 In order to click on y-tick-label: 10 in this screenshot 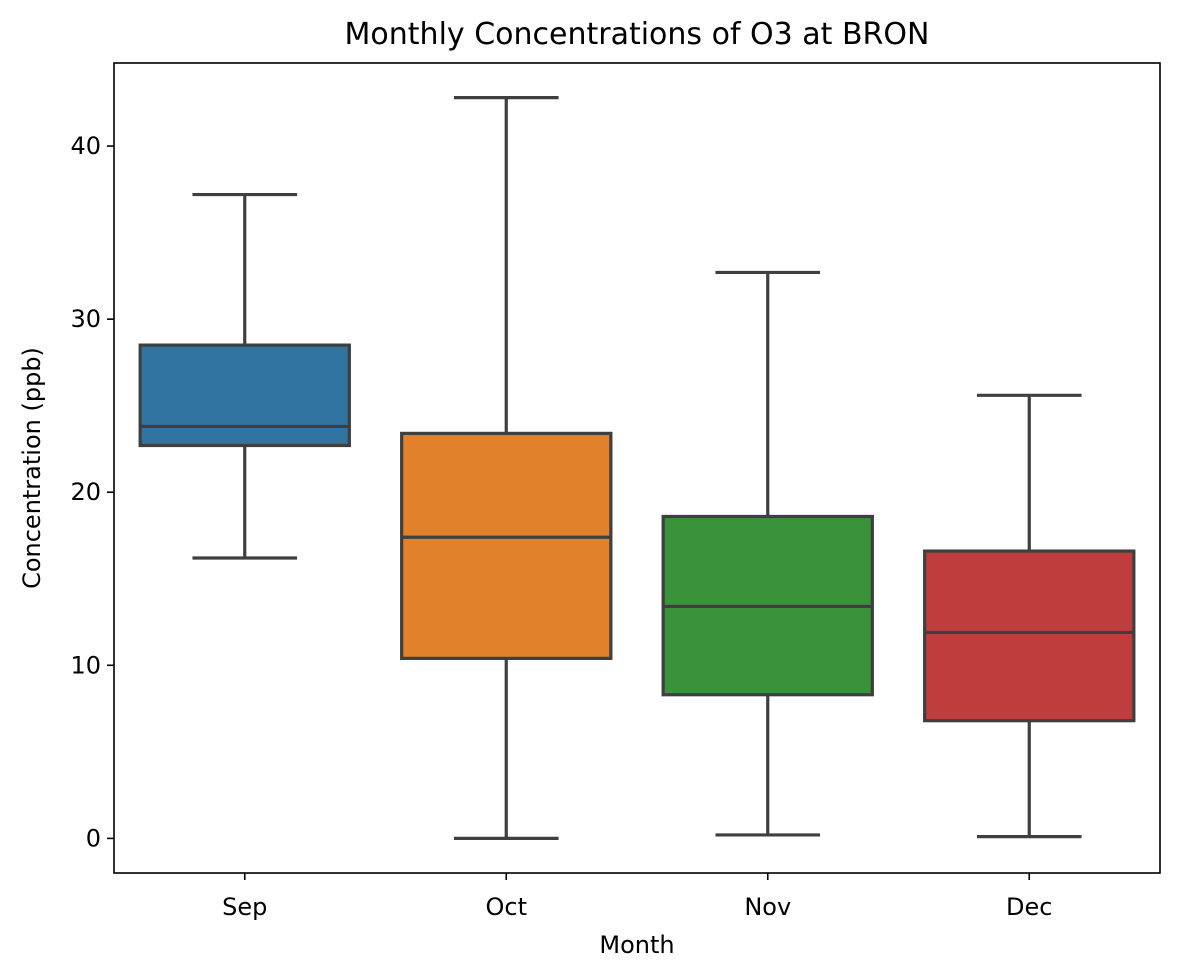, I will do `click(85, 665)`.